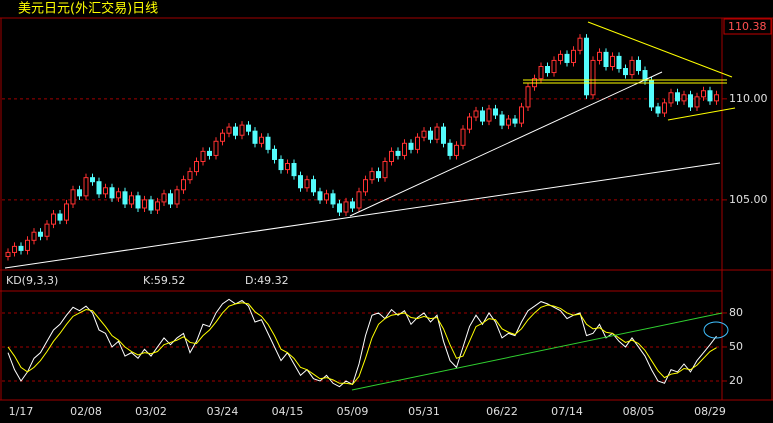  Describe the element at coordinates (164, 280) in the screenshot. I see `indicator-label: K:59.52` at that location.